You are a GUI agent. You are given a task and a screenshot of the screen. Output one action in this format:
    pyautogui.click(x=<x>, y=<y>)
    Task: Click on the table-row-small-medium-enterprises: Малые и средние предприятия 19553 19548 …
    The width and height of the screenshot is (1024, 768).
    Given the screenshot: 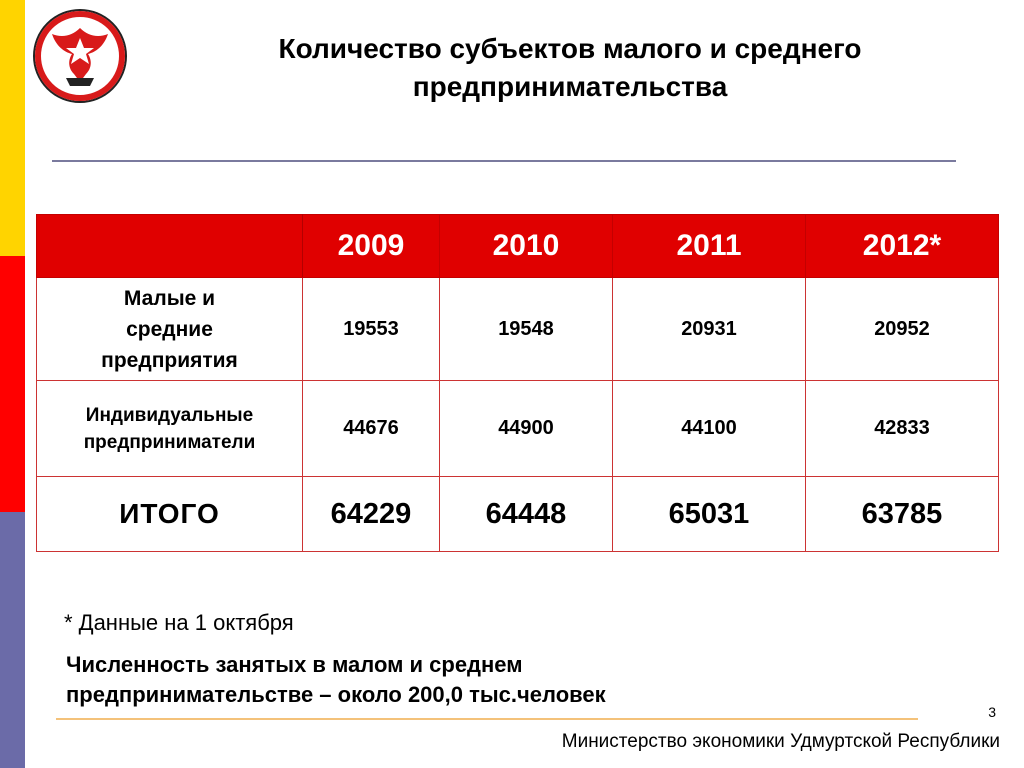 What is the action you would take?
    pyautogui.click(x=517, y=329)
    